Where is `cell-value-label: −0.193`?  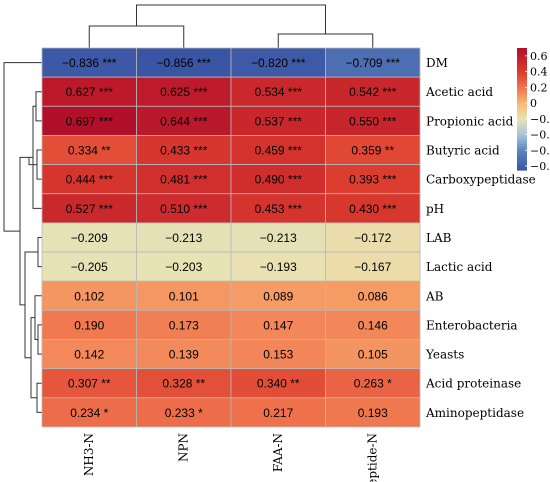 cell-value-label: −0.193 is located at coordinates (278, 267).